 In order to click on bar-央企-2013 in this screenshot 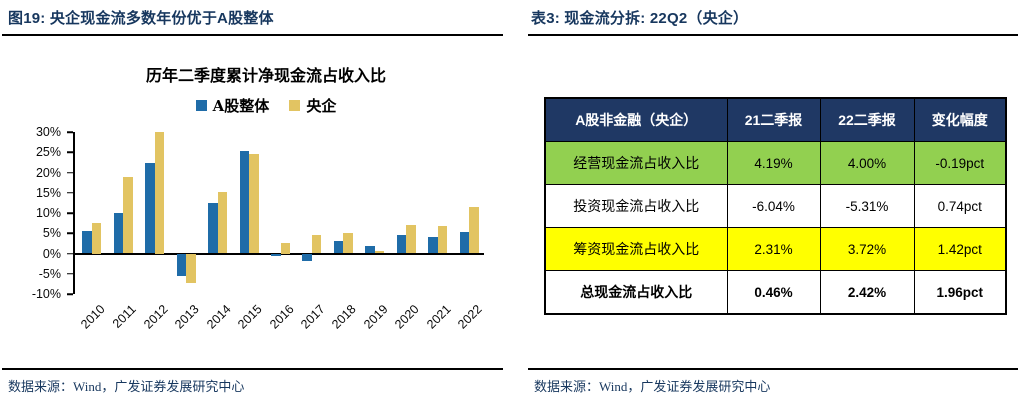, I will do `click(191, 268)`.